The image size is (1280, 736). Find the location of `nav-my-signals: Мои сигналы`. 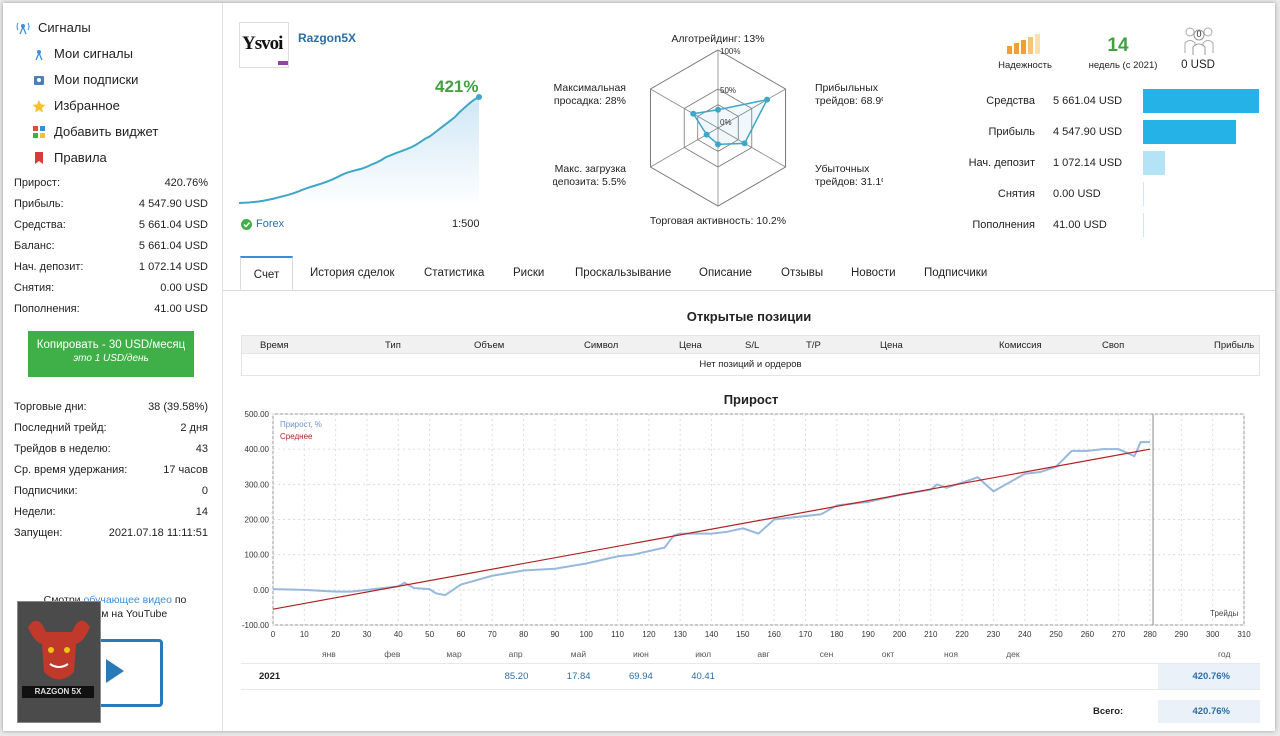

nav-my-signals: Мои сигналы is located at coordinates (82, 53).